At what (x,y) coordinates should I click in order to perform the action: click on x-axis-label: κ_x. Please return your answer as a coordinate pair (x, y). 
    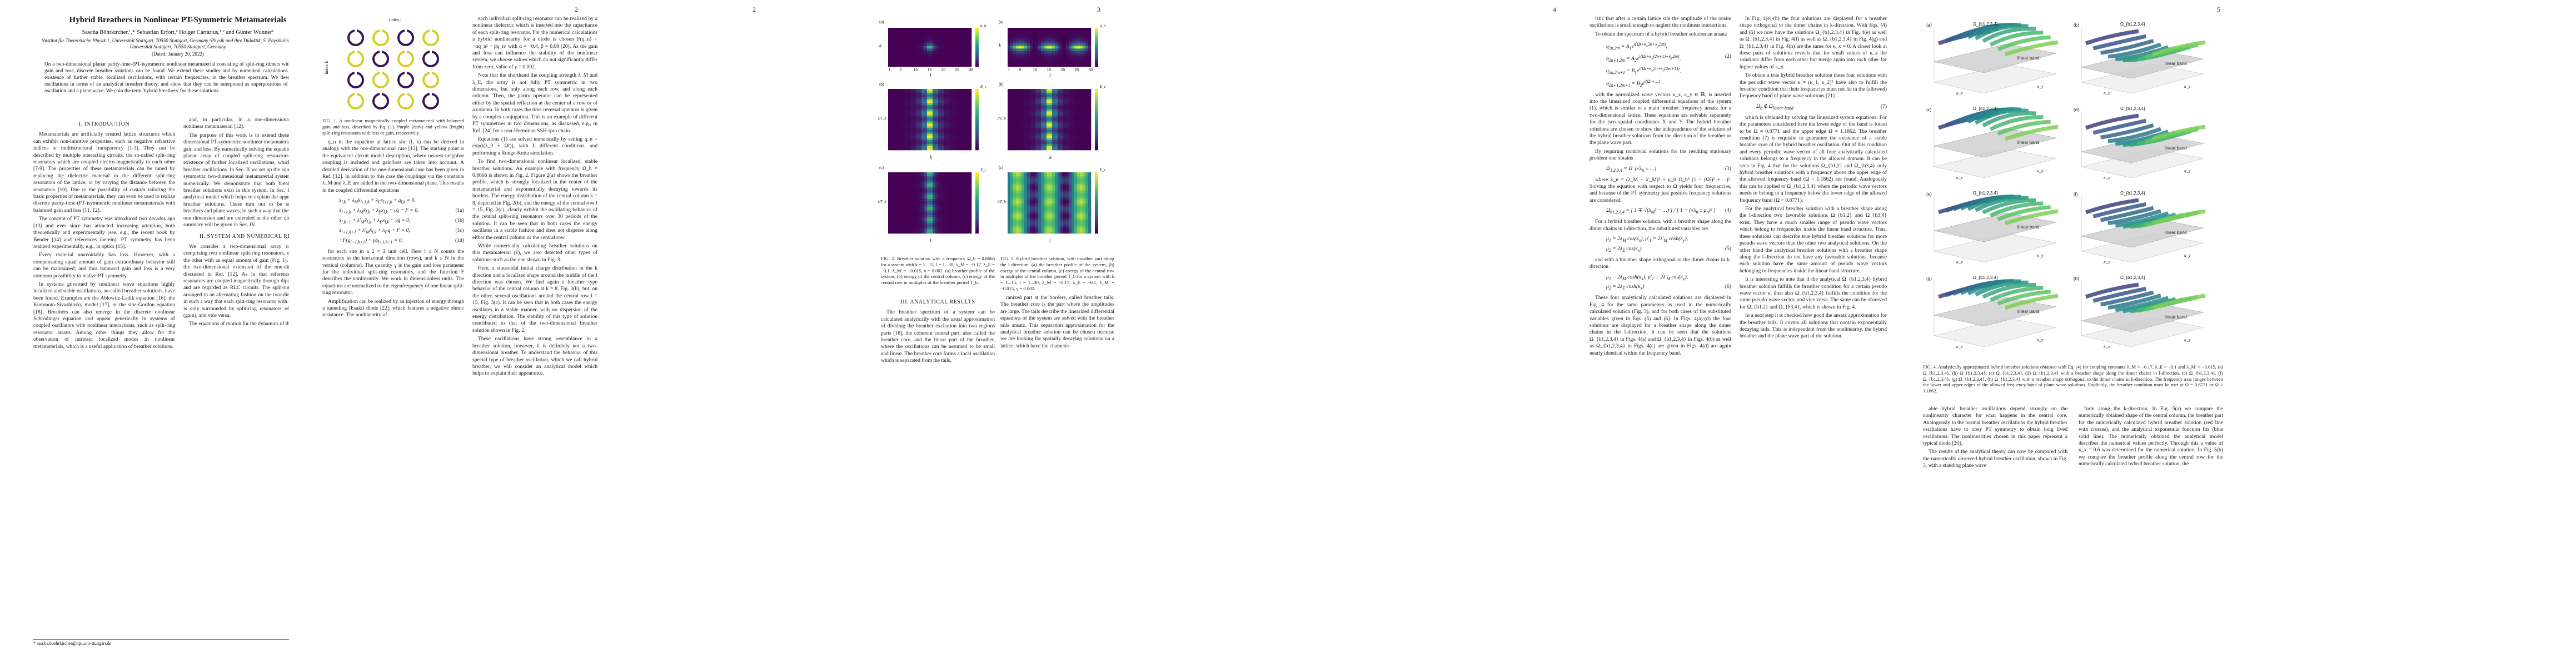
    Looking at the image, I should click on (2107, 93).